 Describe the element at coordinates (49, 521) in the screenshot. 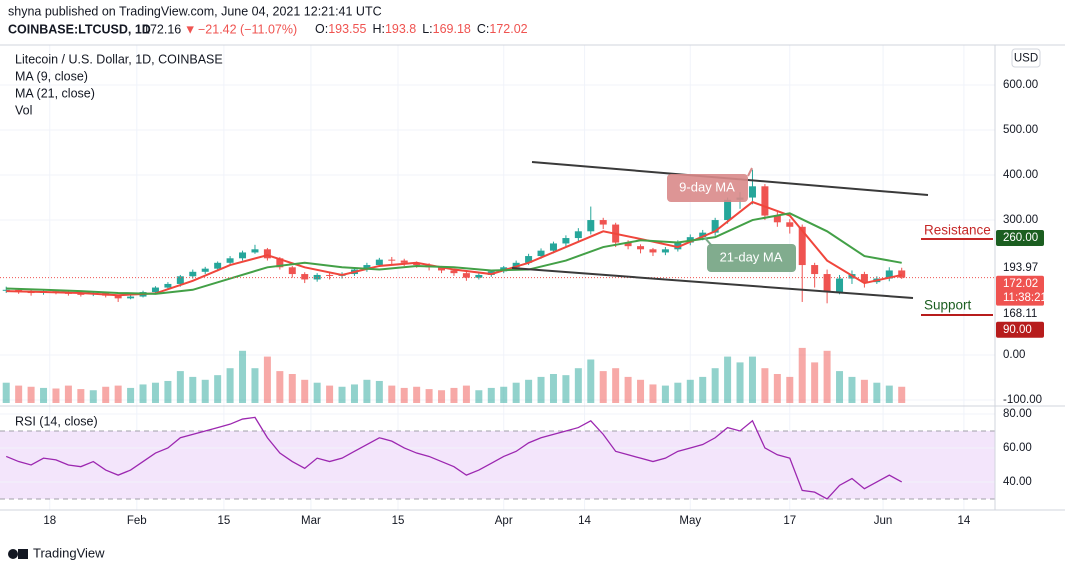

I see `x-tick-label: 18` at that location.